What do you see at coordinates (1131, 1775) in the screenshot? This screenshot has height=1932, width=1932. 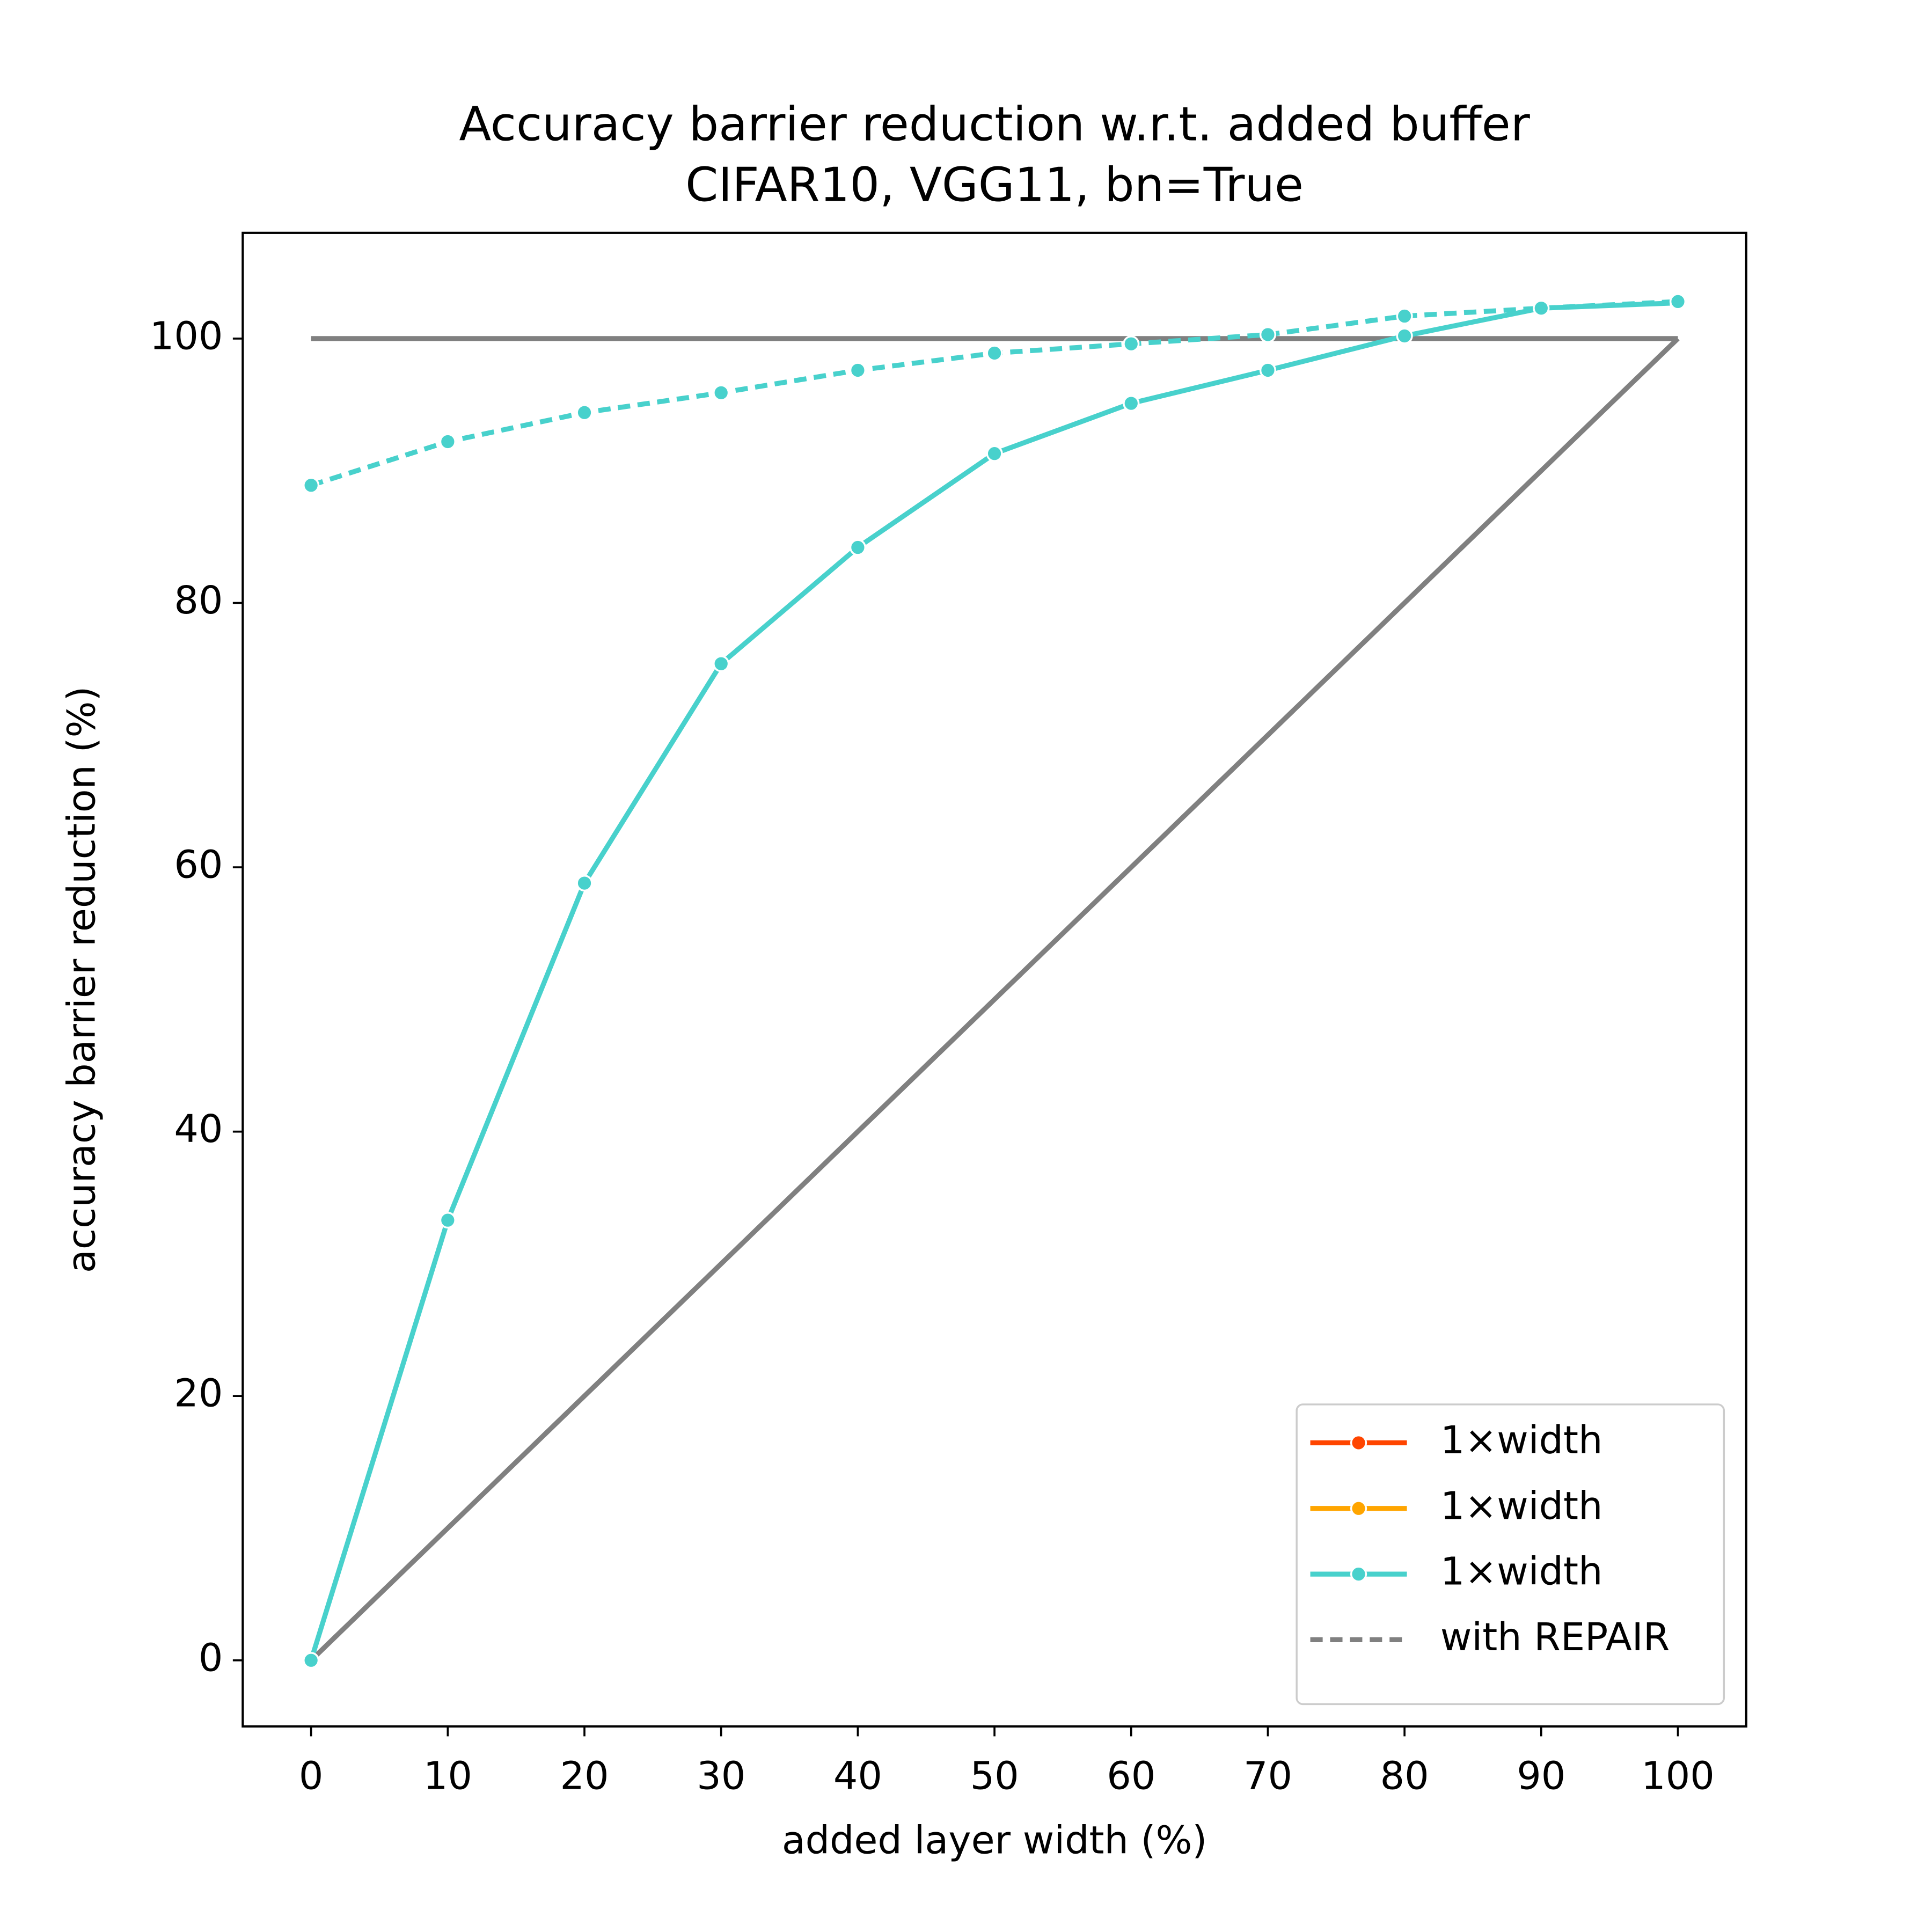 I see `x-tick-label: 60` at bounding box center [1131, 1775].